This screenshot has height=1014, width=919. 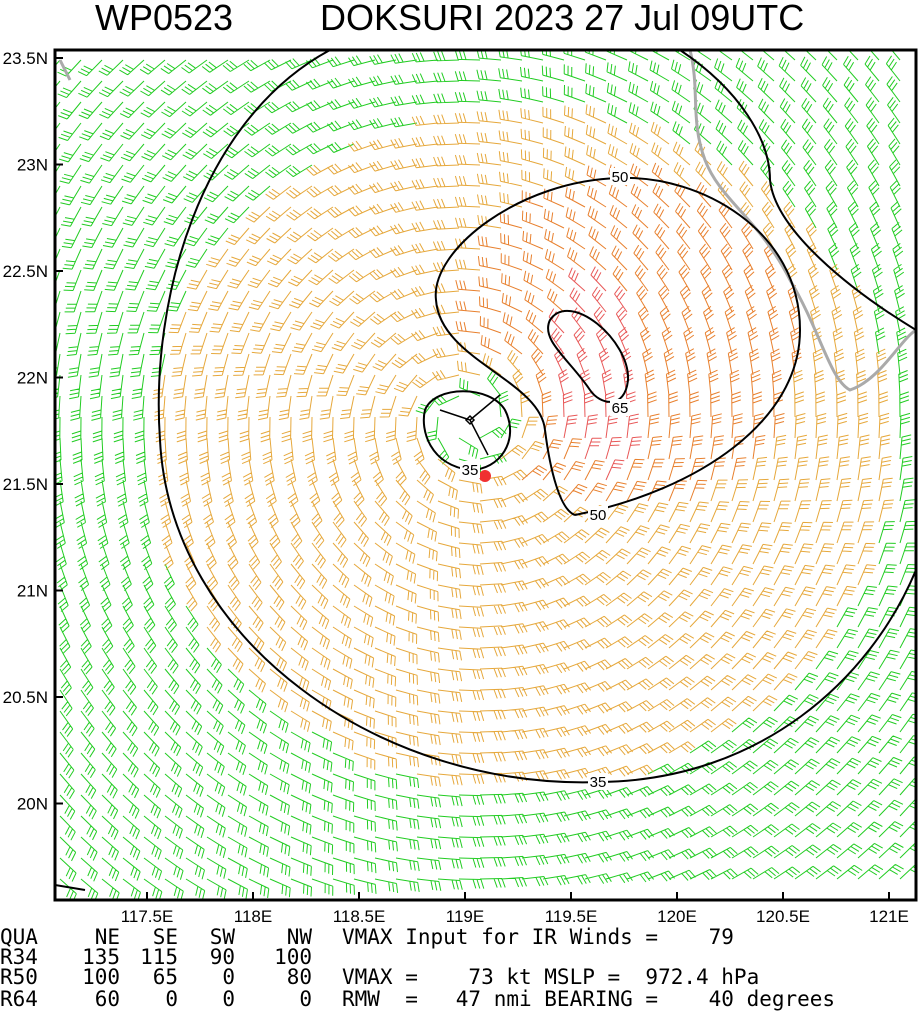 What do you see at coordinates (538, 937) in the screenshot?
I see `table-note: VMAX Input for IR Winds = 79` at bounding box center [538, 937].